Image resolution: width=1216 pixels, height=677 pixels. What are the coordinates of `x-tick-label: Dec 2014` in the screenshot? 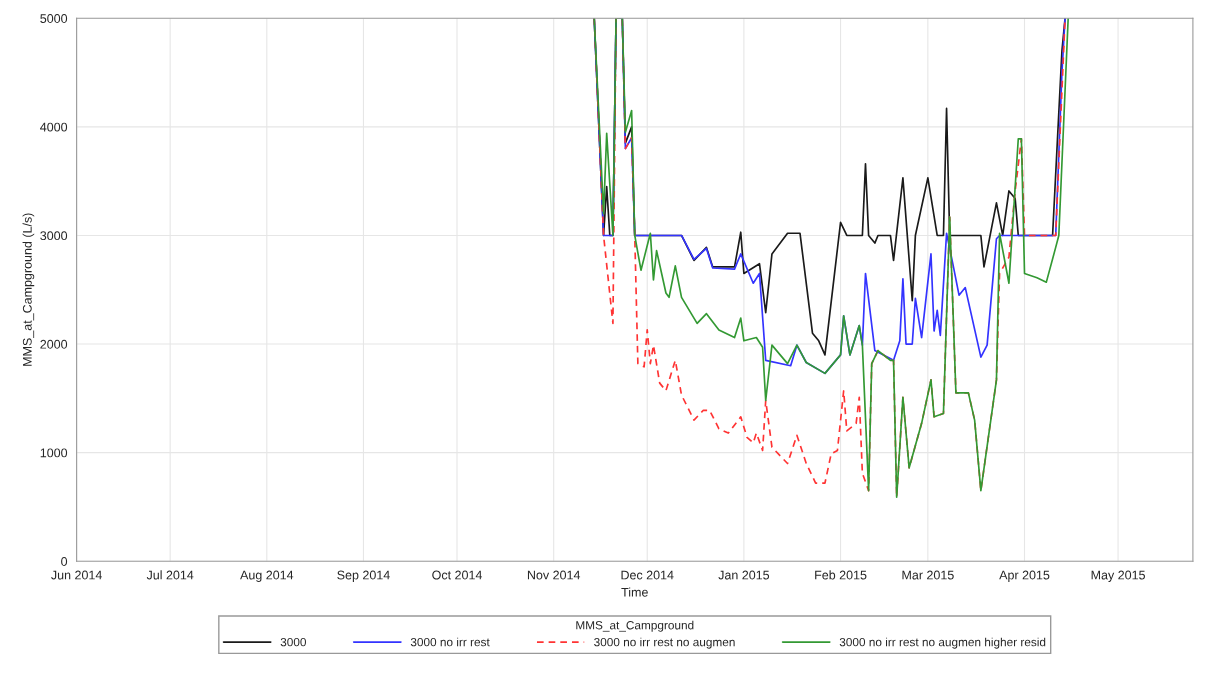 It's located at (647, 575).